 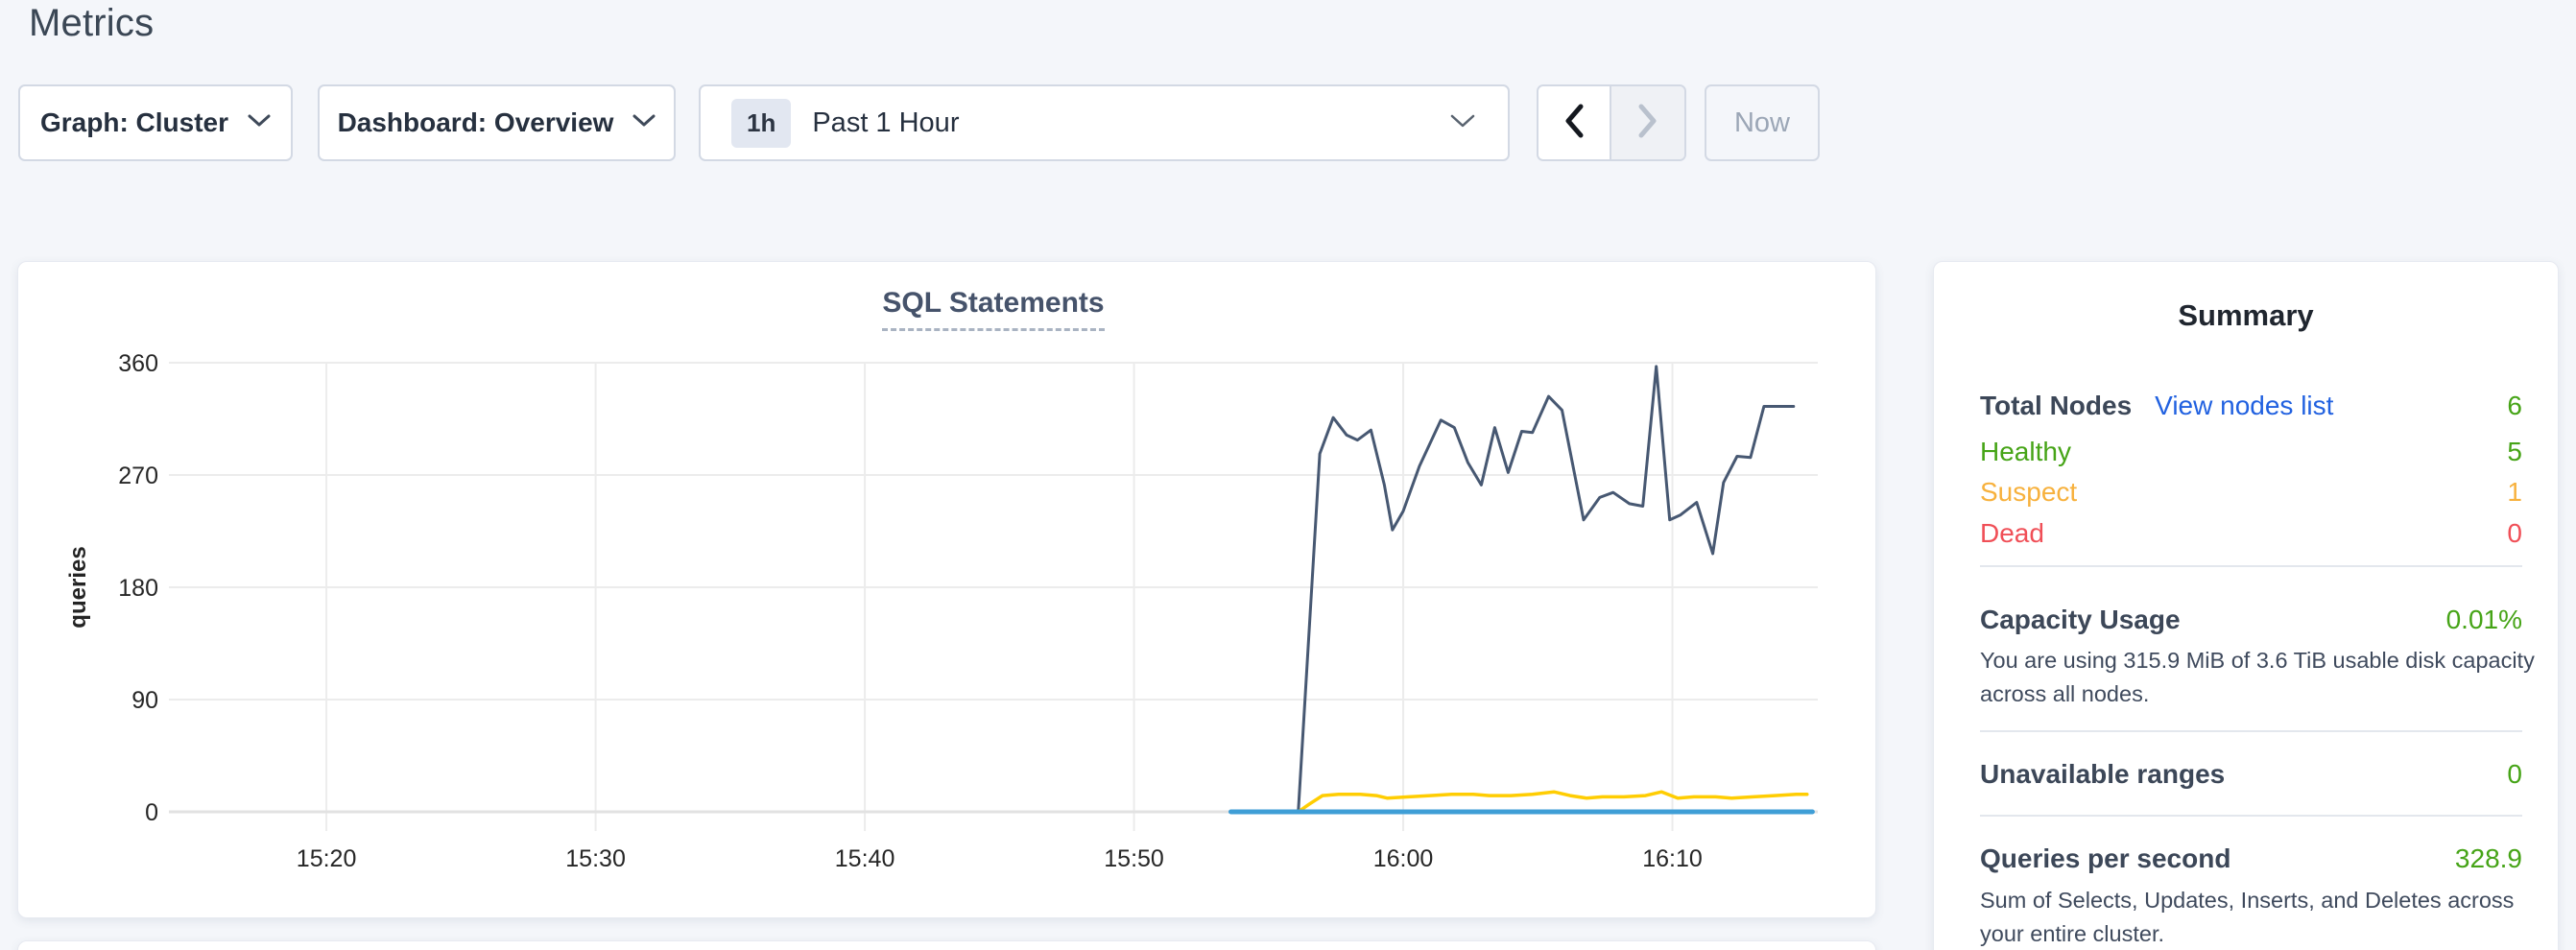 I want to click on time-range-badge: 1h, so click(x=761, y=123).